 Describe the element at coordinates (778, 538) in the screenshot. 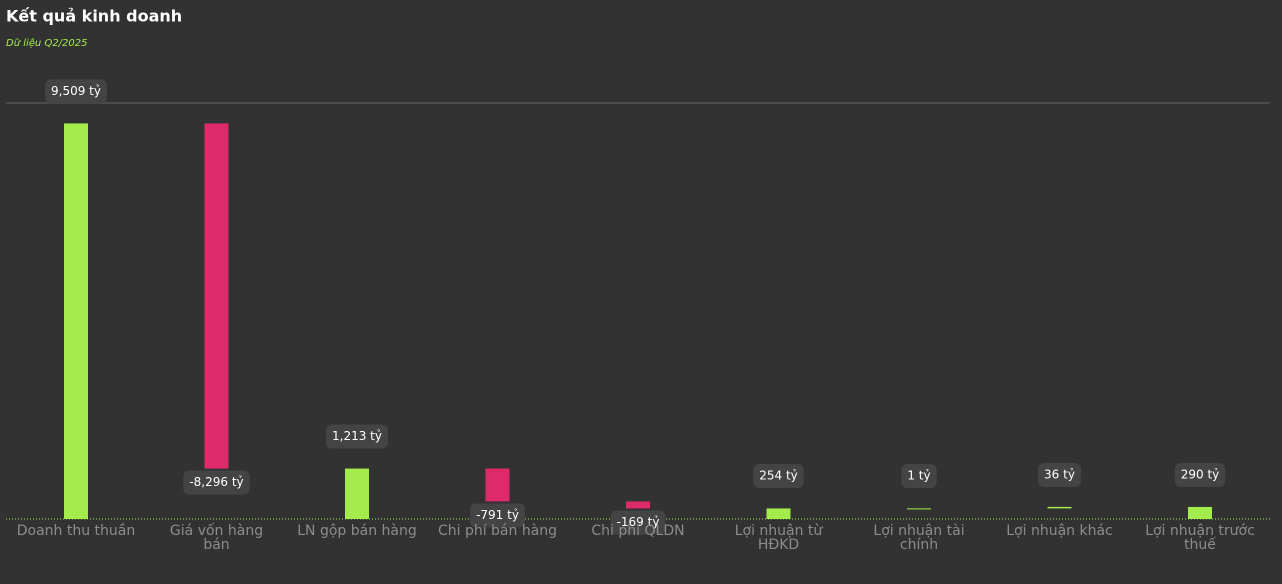

I see `x-tick-label: Lợi nhuận từ HĐKD` at that location.